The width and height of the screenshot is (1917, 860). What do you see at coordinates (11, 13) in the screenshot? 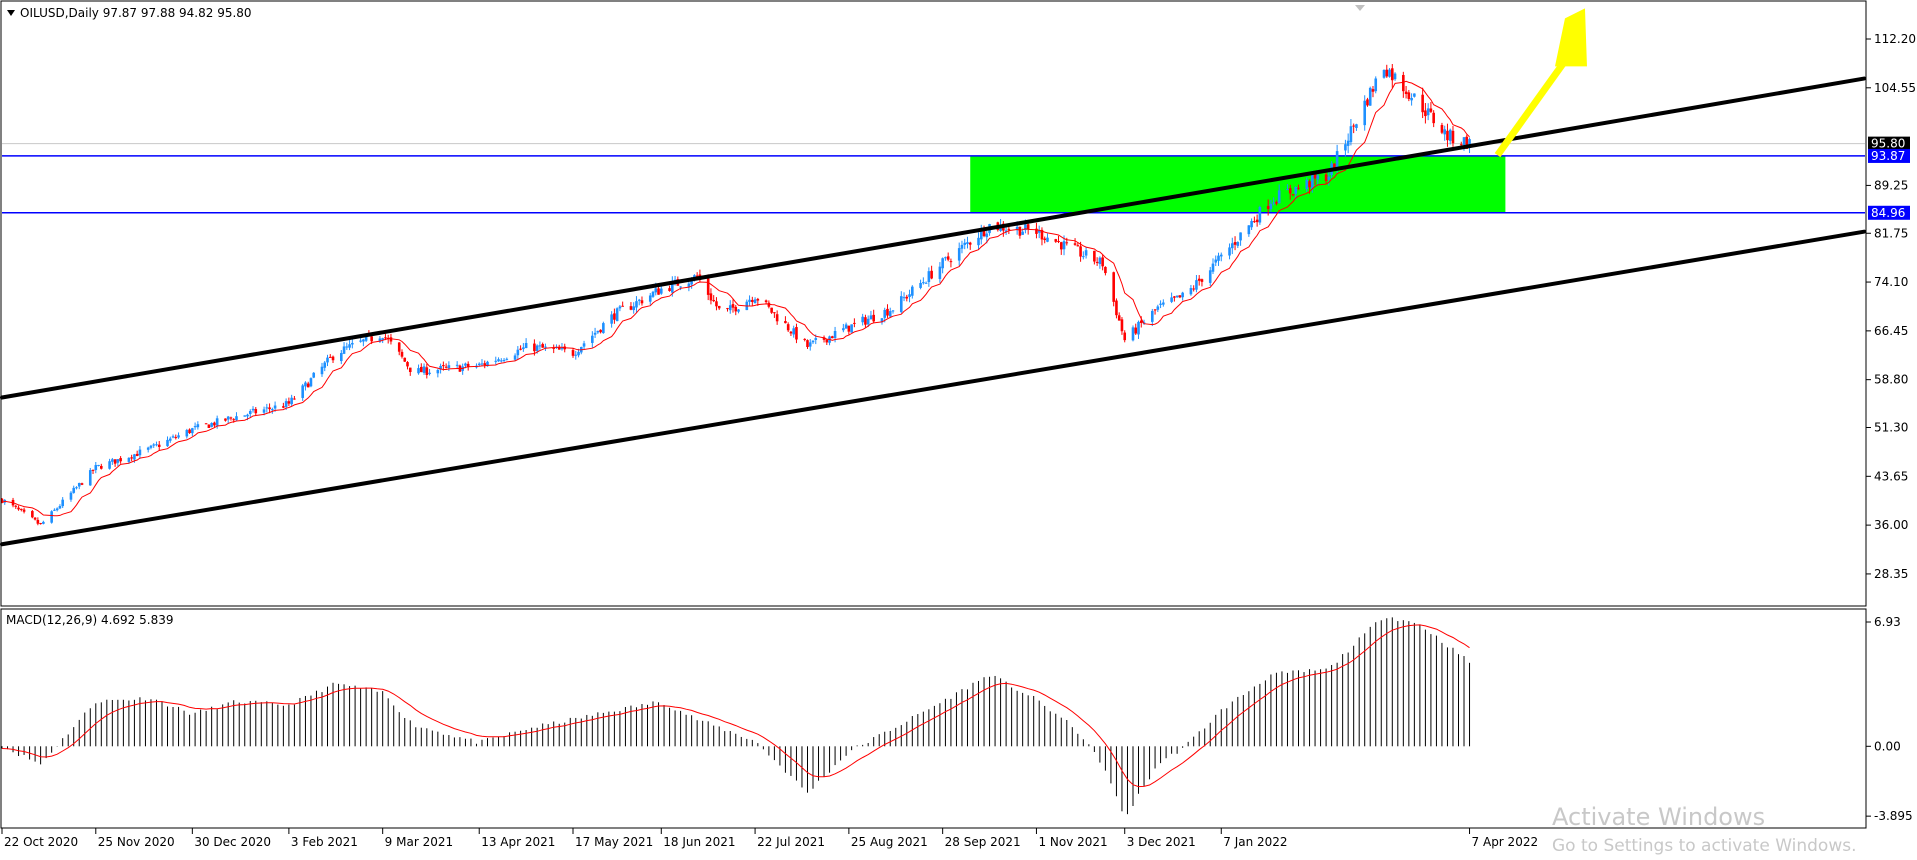
I see `chevron-down-icon` at bounding box center [11, 13].